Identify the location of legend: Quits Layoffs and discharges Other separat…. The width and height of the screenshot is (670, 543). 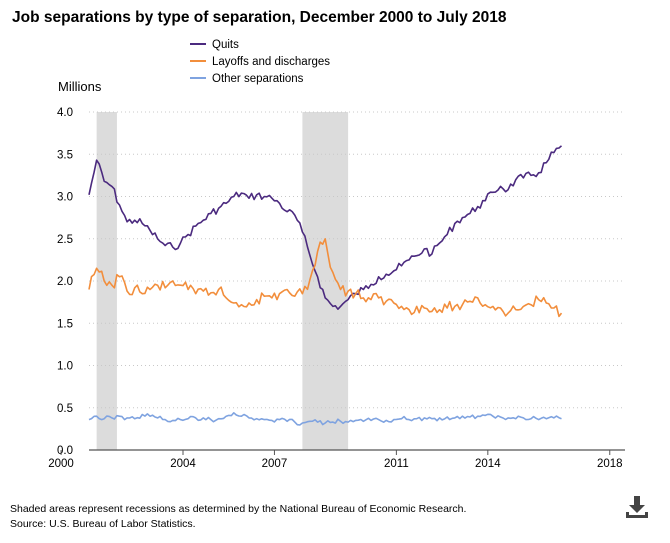
(260, 62).